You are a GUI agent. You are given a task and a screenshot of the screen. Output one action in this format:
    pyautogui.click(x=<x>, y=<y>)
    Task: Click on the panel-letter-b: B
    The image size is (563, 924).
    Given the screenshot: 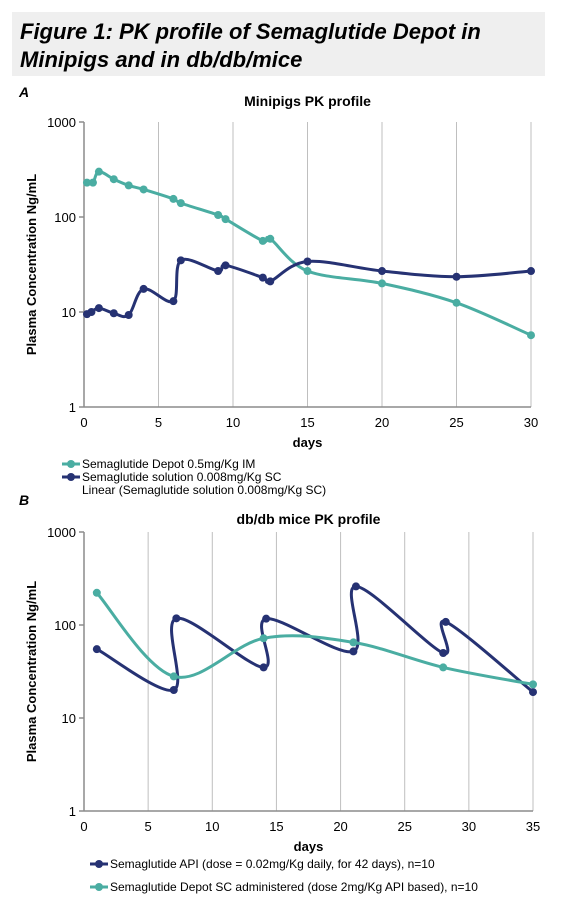 What is the action you would take?
    pyautogui.click(x=24, y=500)
    